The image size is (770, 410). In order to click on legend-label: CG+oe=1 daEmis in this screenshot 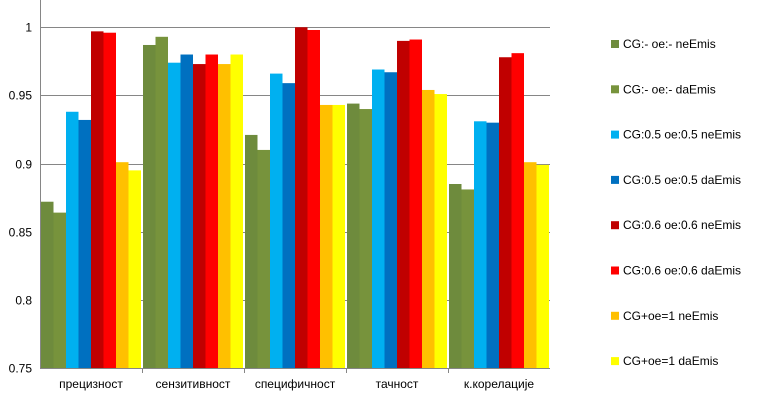, I will do `click(670, 361)`.